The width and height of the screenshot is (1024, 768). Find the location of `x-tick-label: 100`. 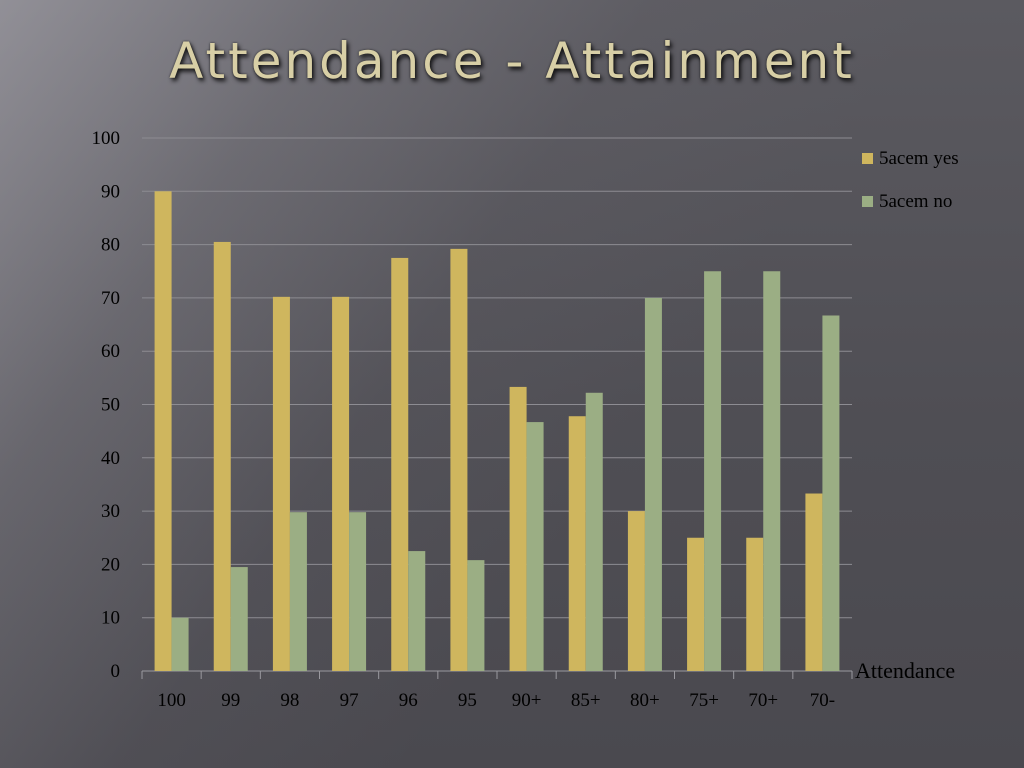

x-tick-label: 100 is located at coordinates (171, 700).